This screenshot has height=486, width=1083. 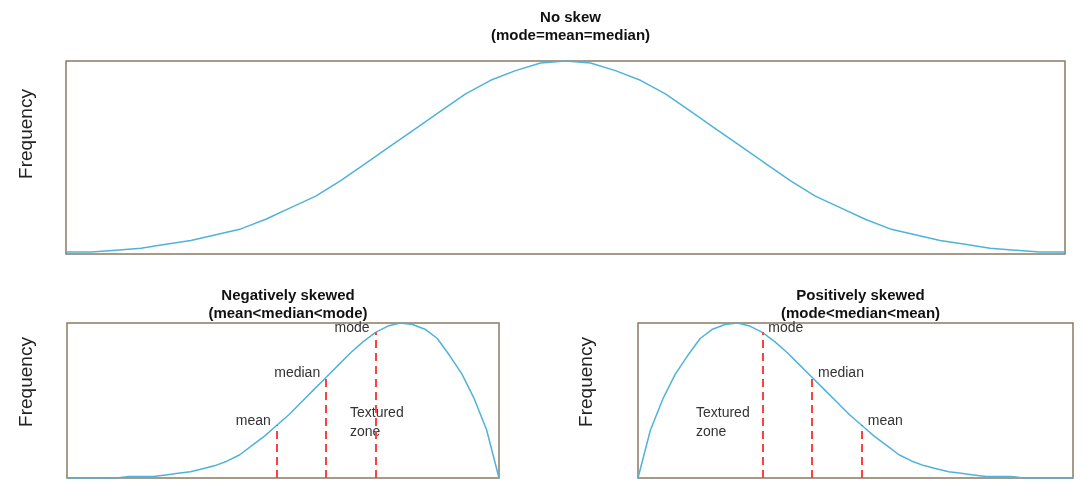 What do you see at coordinates (860, 312) in the screenshot?
I see `chart-subtitle: (mode<median<mean)` at bounding box center [860, 312].